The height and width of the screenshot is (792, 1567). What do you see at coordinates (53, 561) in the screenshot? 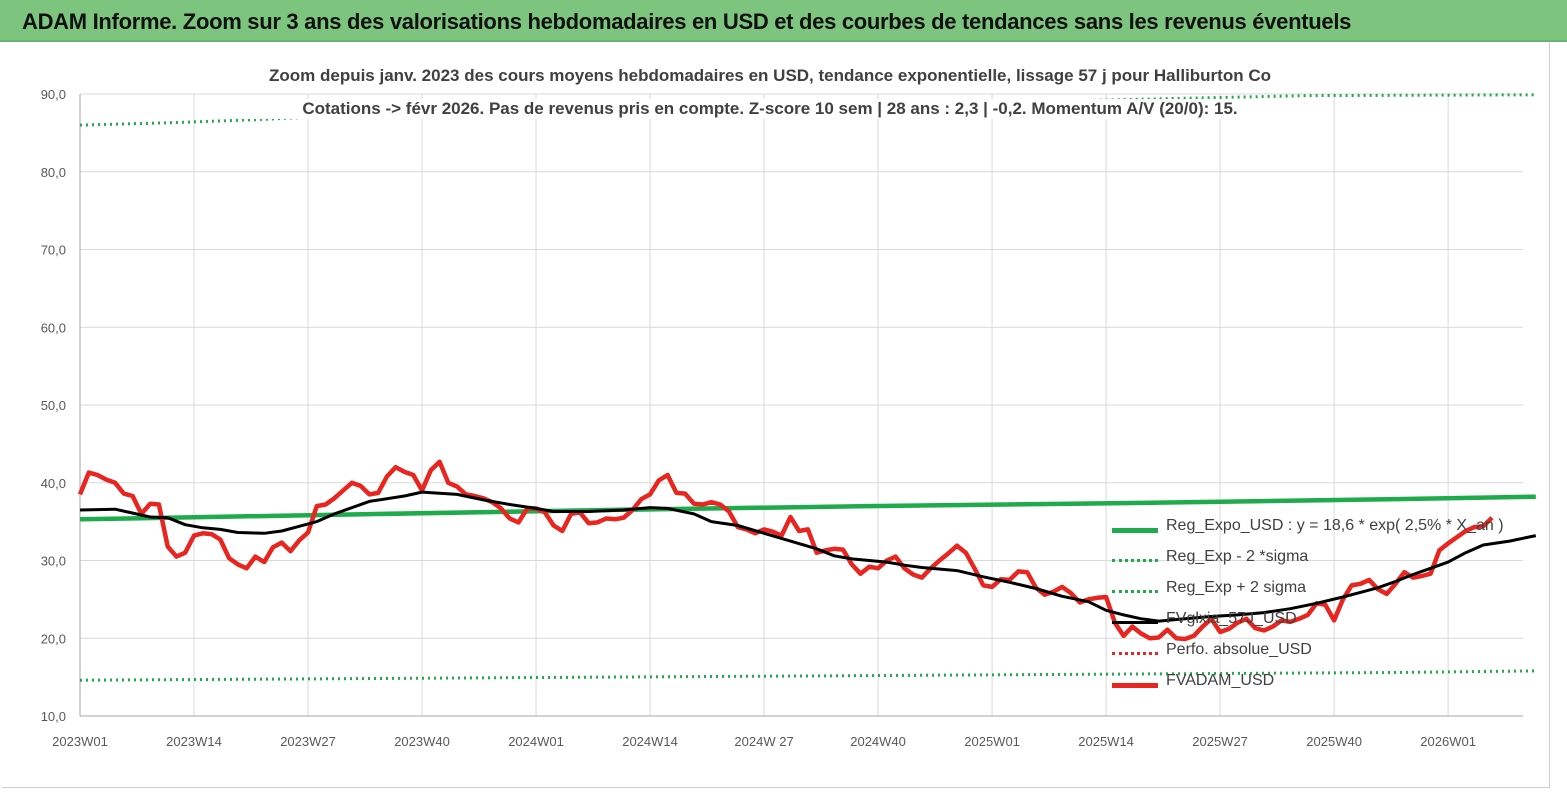
I see `y-tick-label: 30,0` at bounding box center [53, 561].